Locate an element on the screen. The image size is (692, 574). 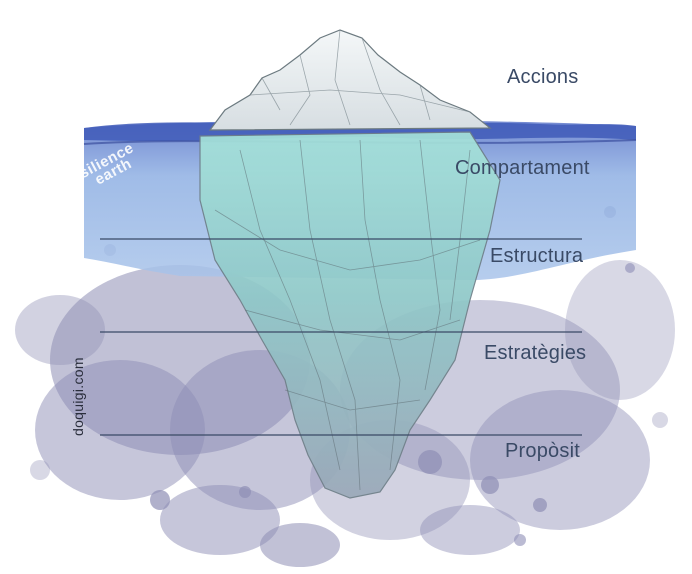
level-label-estrategies: Estratègies is located at coordinates (535, 353).